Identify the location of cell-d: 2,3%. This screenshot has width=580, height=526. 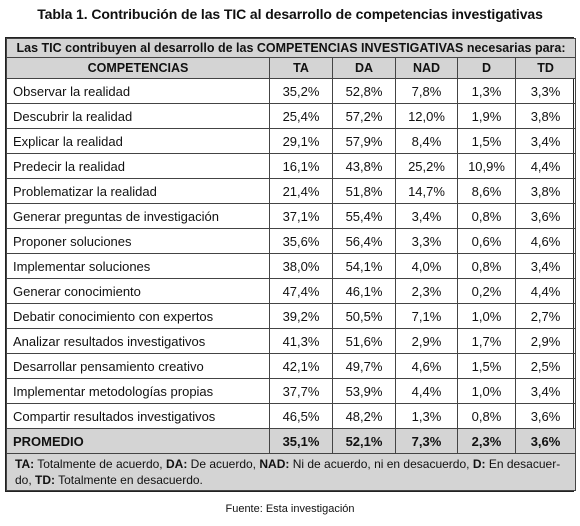
(486, 441).